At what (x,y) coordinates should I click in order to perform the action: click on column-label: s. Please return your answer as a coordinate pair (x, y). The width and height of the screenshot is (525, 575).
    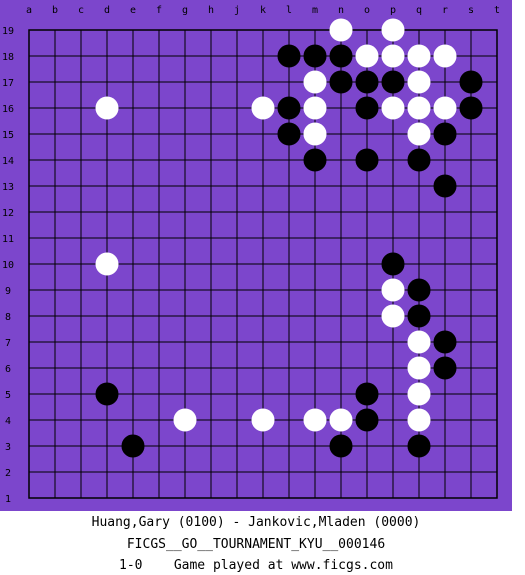
    Looking at the image, I should click on (471, 10).